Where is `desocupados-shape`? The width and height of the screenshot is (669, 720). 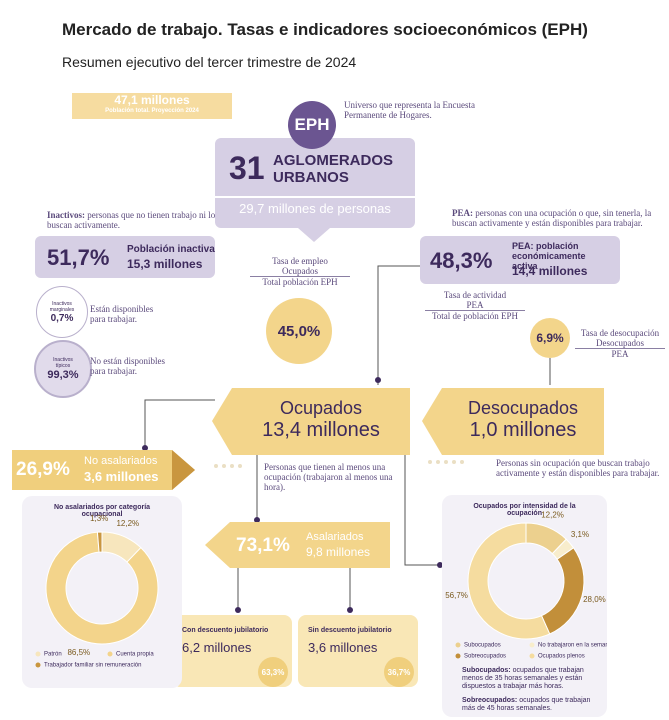 desocupados-shape is located at coordinates (513, 421).